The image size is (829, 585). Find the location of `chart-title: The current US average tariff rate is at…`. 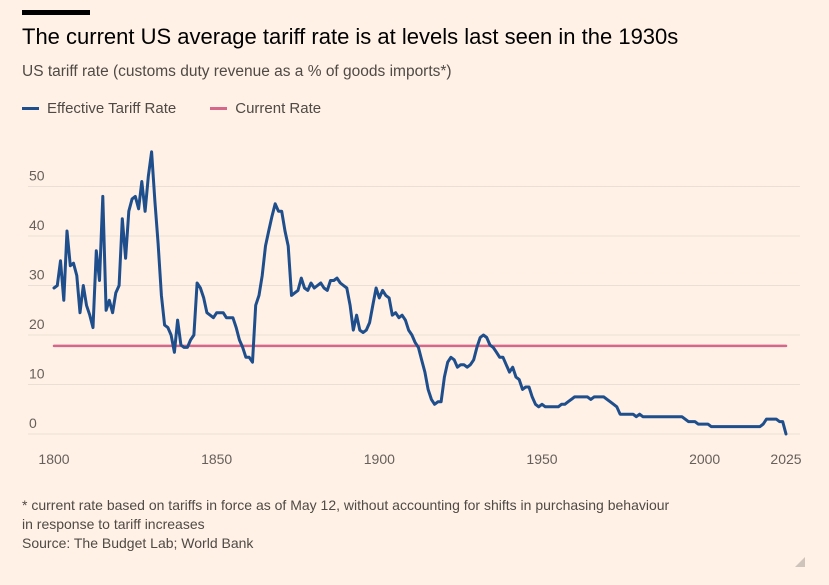

chart-title: The current US average tariff rate is at… is located at coordinates (350, 36).